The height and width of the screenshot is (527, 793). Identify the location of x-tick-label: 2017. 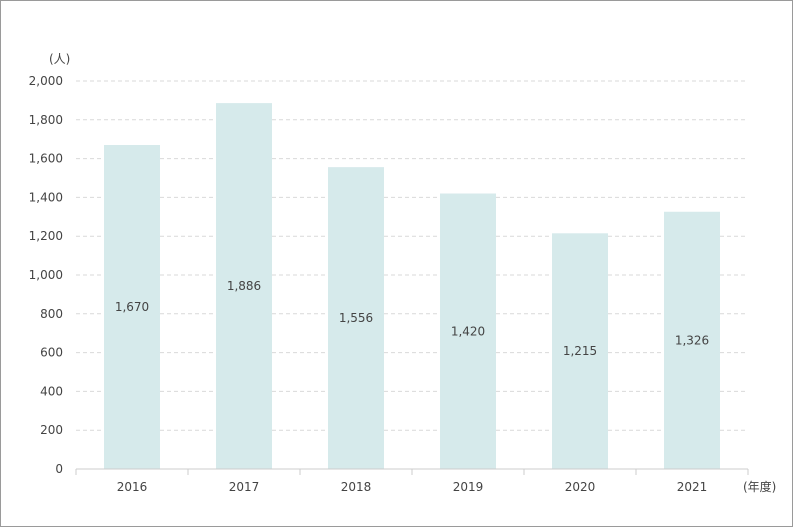
(244, 487).